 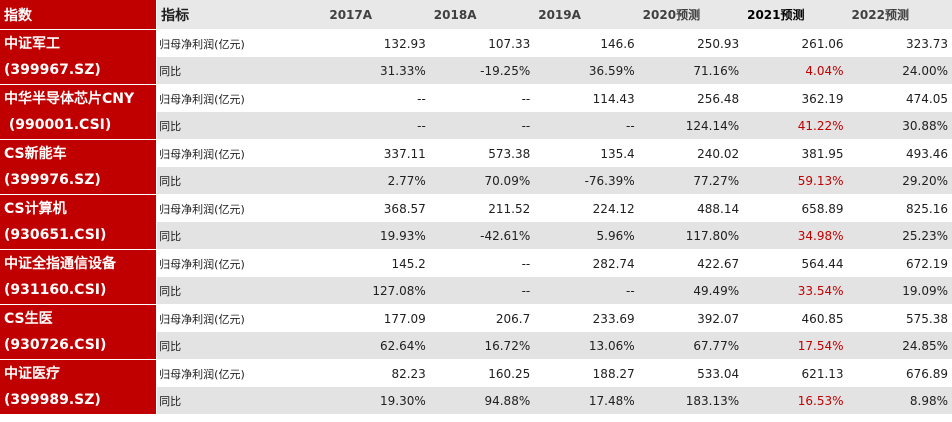 I want to click on index-name-cell: 中证医疗 (399989.SZ), so click(x=79, y=387).